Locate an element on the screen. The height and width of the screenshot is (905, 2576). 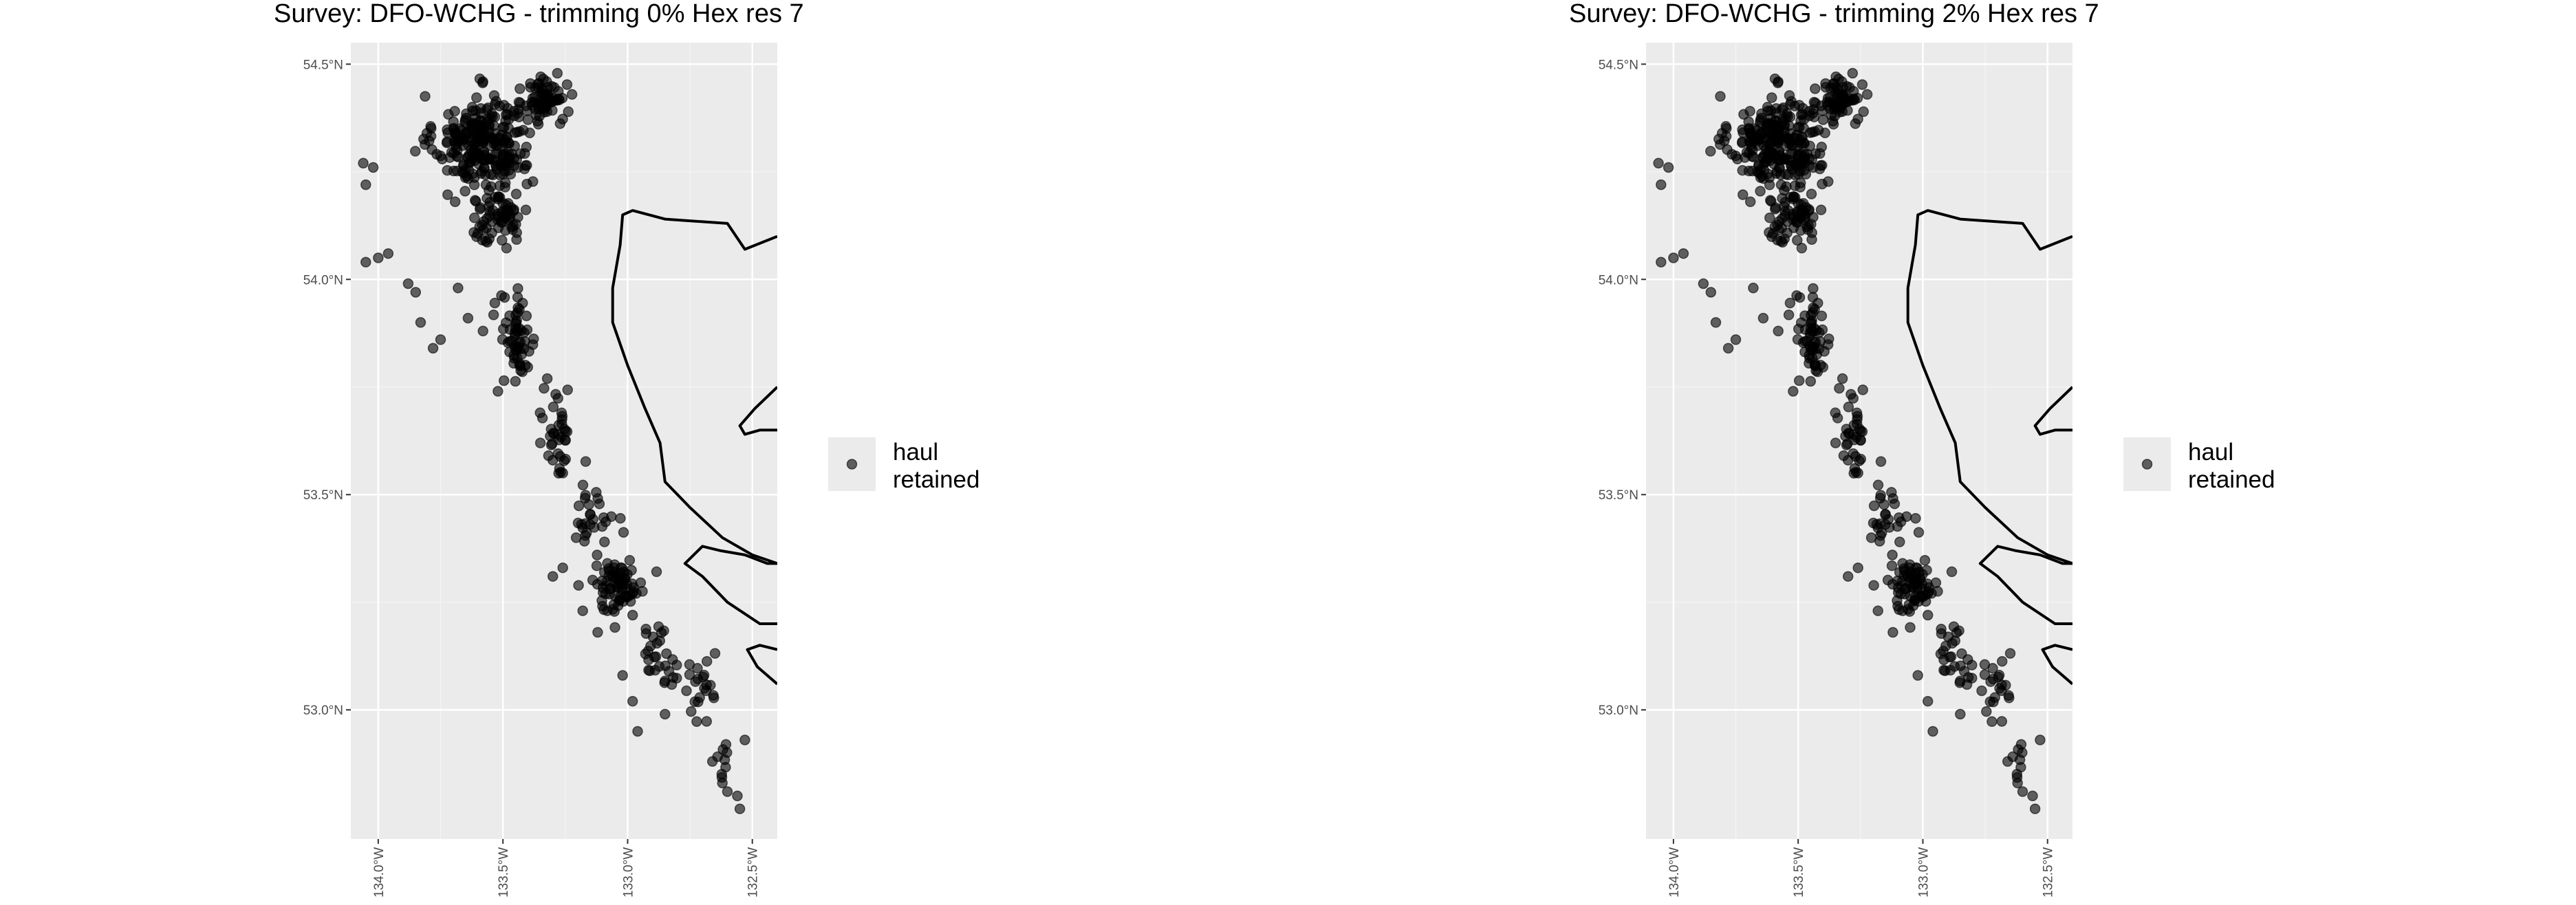
x-tick-label: 133.0°W is located at coordinates (628, 872).